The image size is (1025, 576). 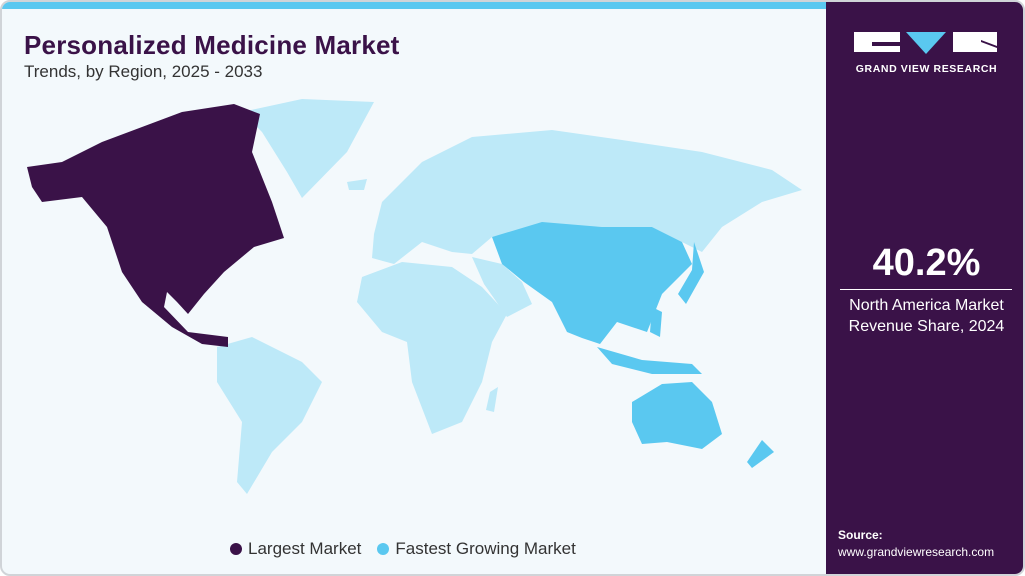 What do you see at coordinates (926, 305) in the screenshot?
I see `stat-label-line: North America Market` at bounding box center [926, 305].